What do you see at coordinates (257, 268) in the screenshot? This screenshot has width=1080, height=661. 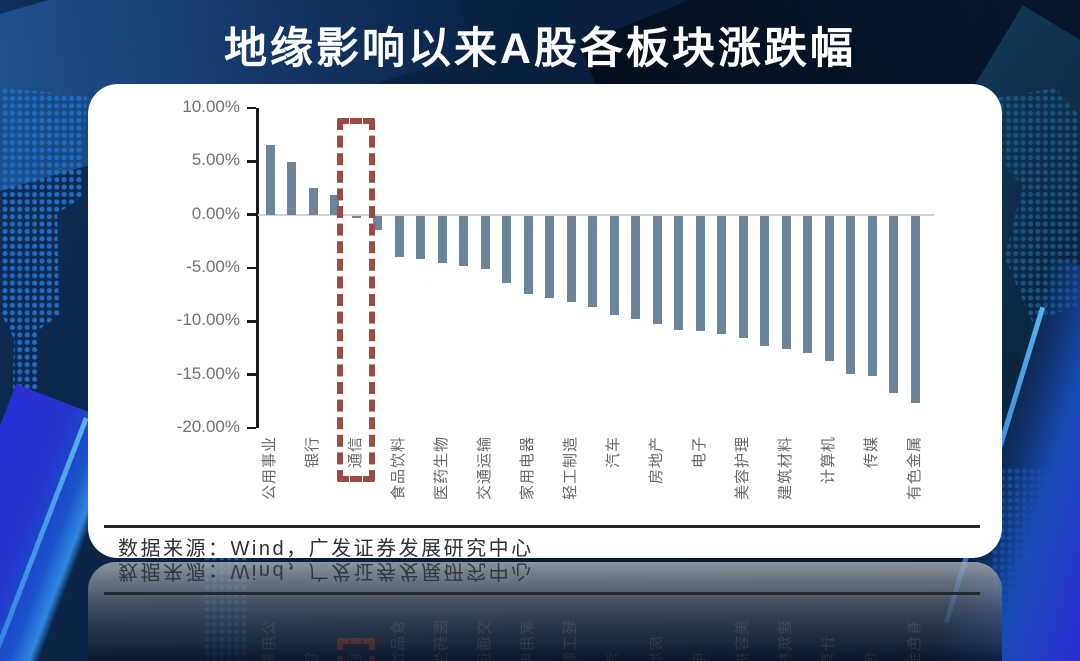 I see `y-axis-line` at bounding box center [257, 268].